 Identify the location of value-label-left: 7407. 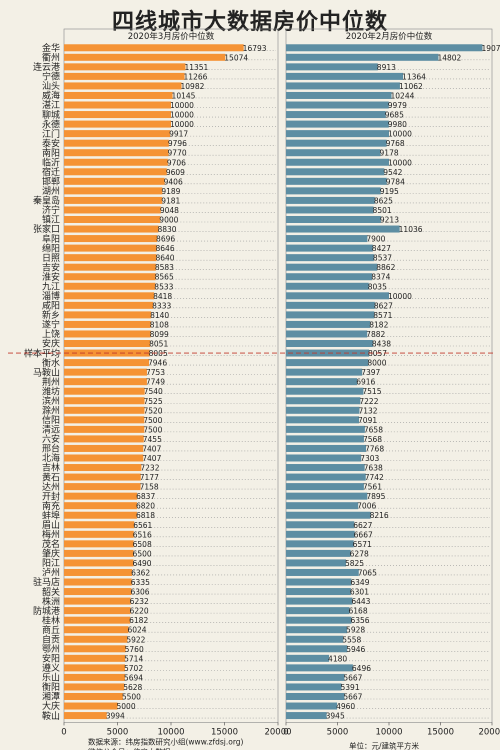
(151, 458).